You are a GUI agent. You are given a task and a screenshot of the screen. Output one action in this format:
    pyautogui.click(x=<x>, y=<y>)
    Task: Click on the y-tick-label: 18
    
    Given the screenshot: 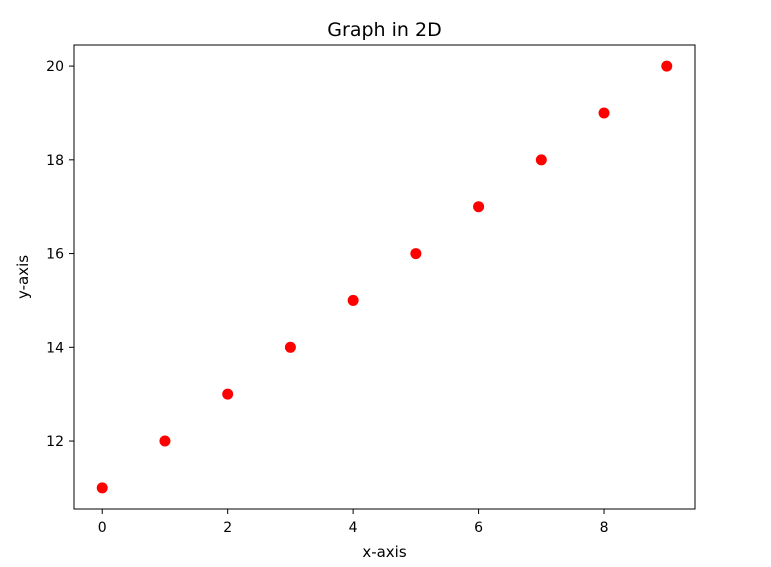 What is the action you would take?
    pyautogui.click(x=55, y=161)
    